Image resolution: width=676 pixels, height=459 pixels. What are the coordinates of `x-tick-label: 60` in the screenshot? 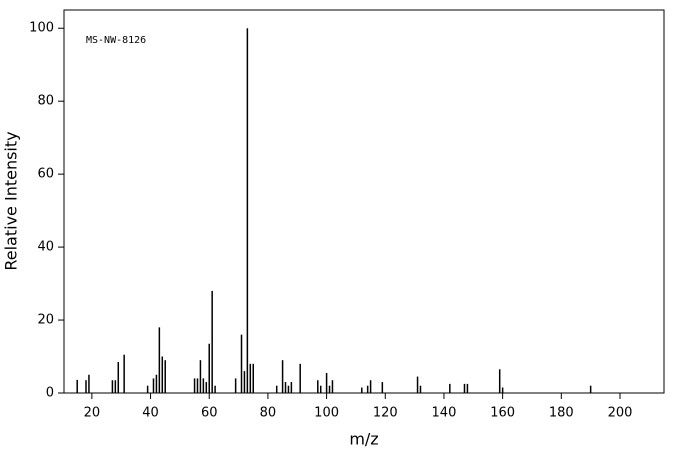 It's located at (209, 413).